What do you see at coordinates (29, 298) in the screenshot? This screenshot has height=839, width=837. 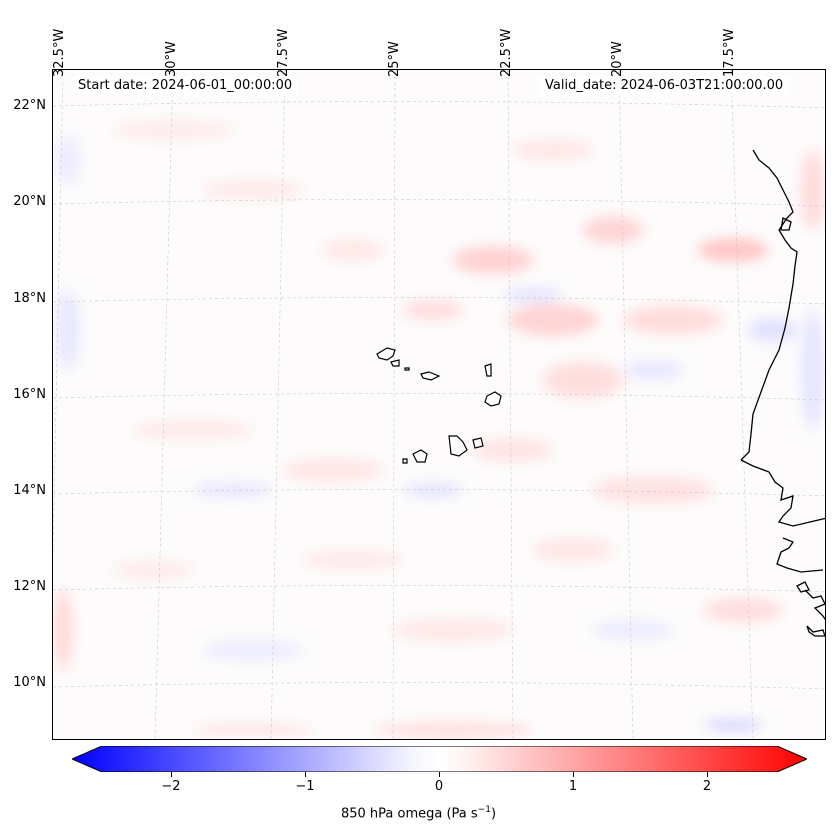 I see `lat-label-18n: 18°N` at bounding box center [29, 298].